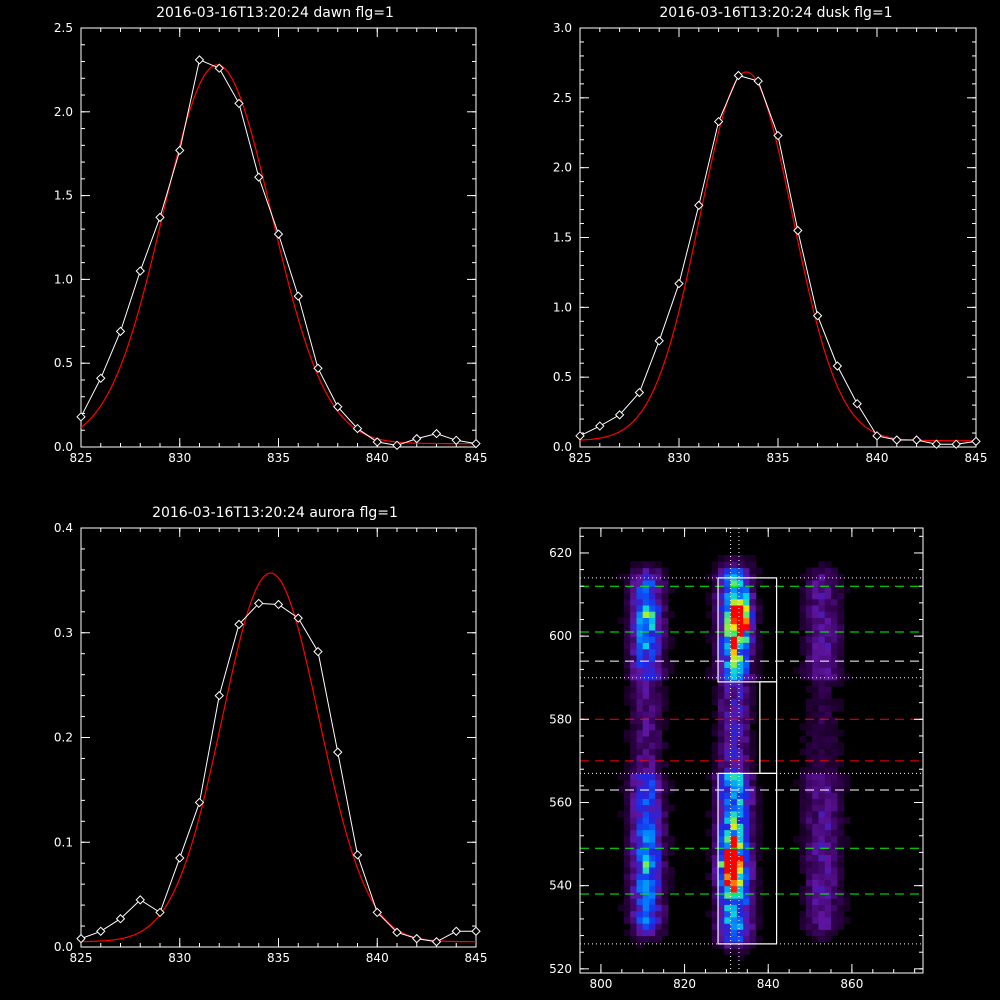  Describe the element at coordinates (768, 727) in the screenshot. I see `spectrum-region-box` at that location.